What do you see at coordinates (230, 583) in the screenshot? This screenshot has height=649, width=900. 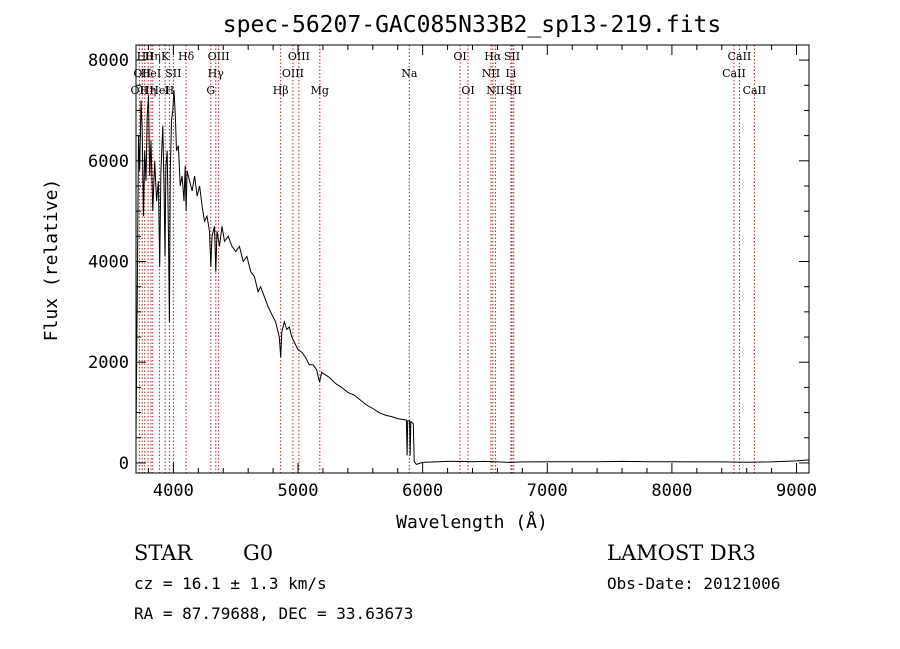 I see `redshift-velocity: cz = 16.1 ± 1.3 km/s` at bounding box center [230, 583].